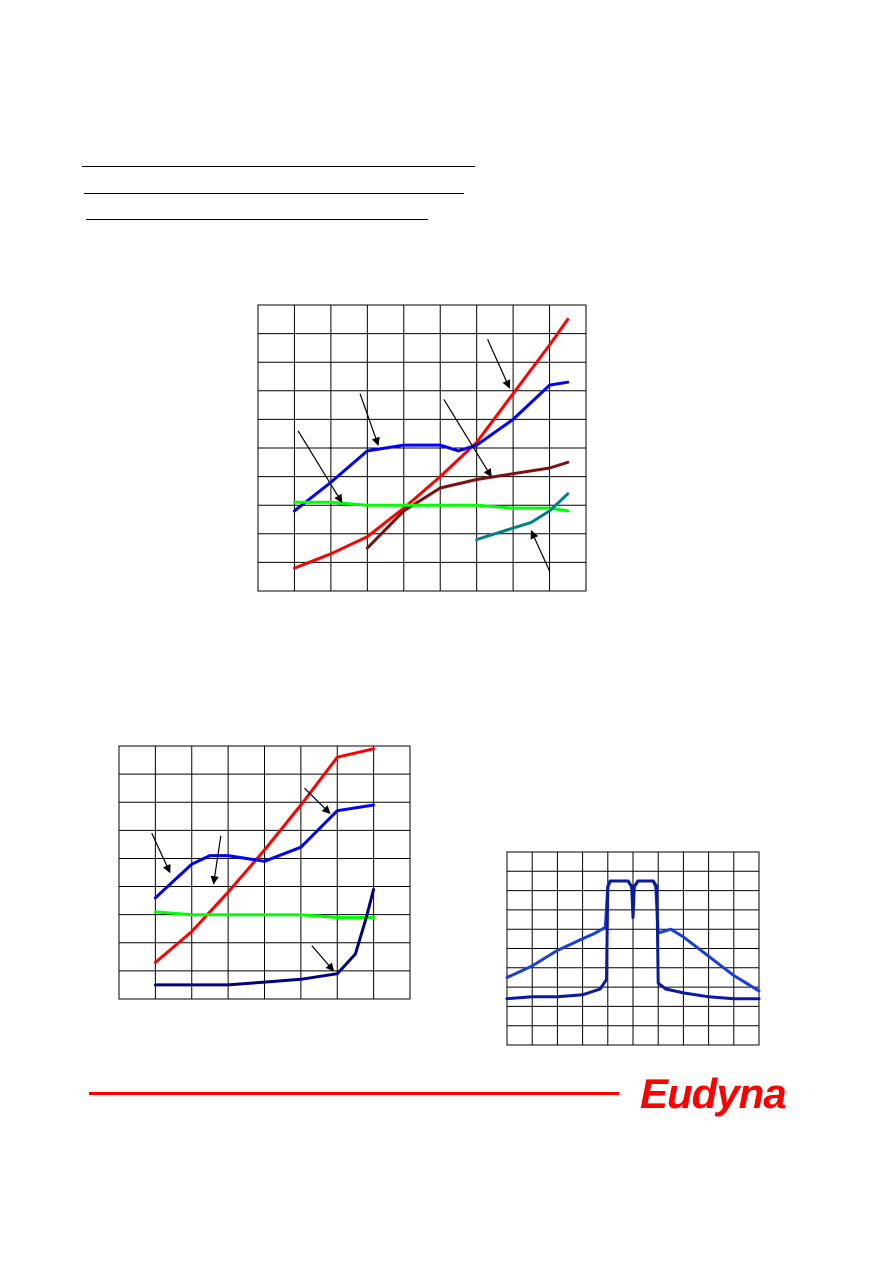  Describe the element at coordinates (354, 1093) in the screenshot. I see `footer-rule` at that location.